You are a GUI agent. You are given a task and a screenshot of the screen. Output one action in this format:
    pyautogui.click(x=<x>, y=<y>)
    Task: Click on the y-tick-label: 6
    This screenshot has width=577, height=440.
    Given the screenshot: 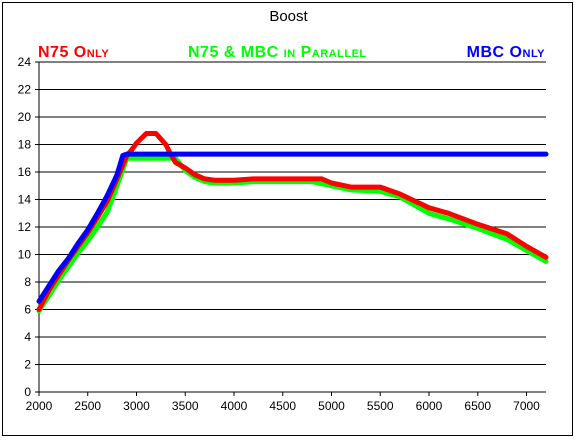 What is the action you would take?
    pyautogui.click(x=27, y=310)
    